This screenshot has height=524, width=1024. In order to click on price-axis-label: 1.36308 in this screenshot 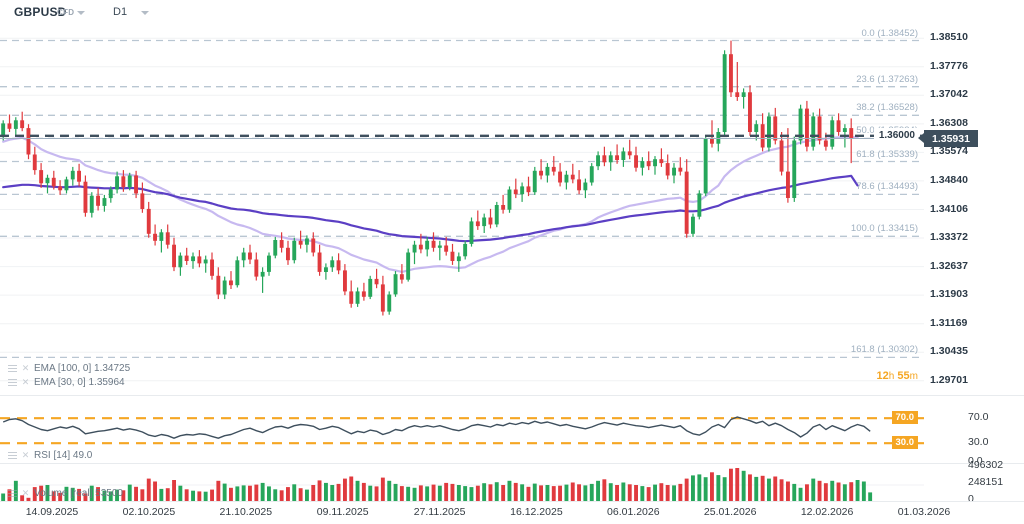, I will do `click(949, 122)`.